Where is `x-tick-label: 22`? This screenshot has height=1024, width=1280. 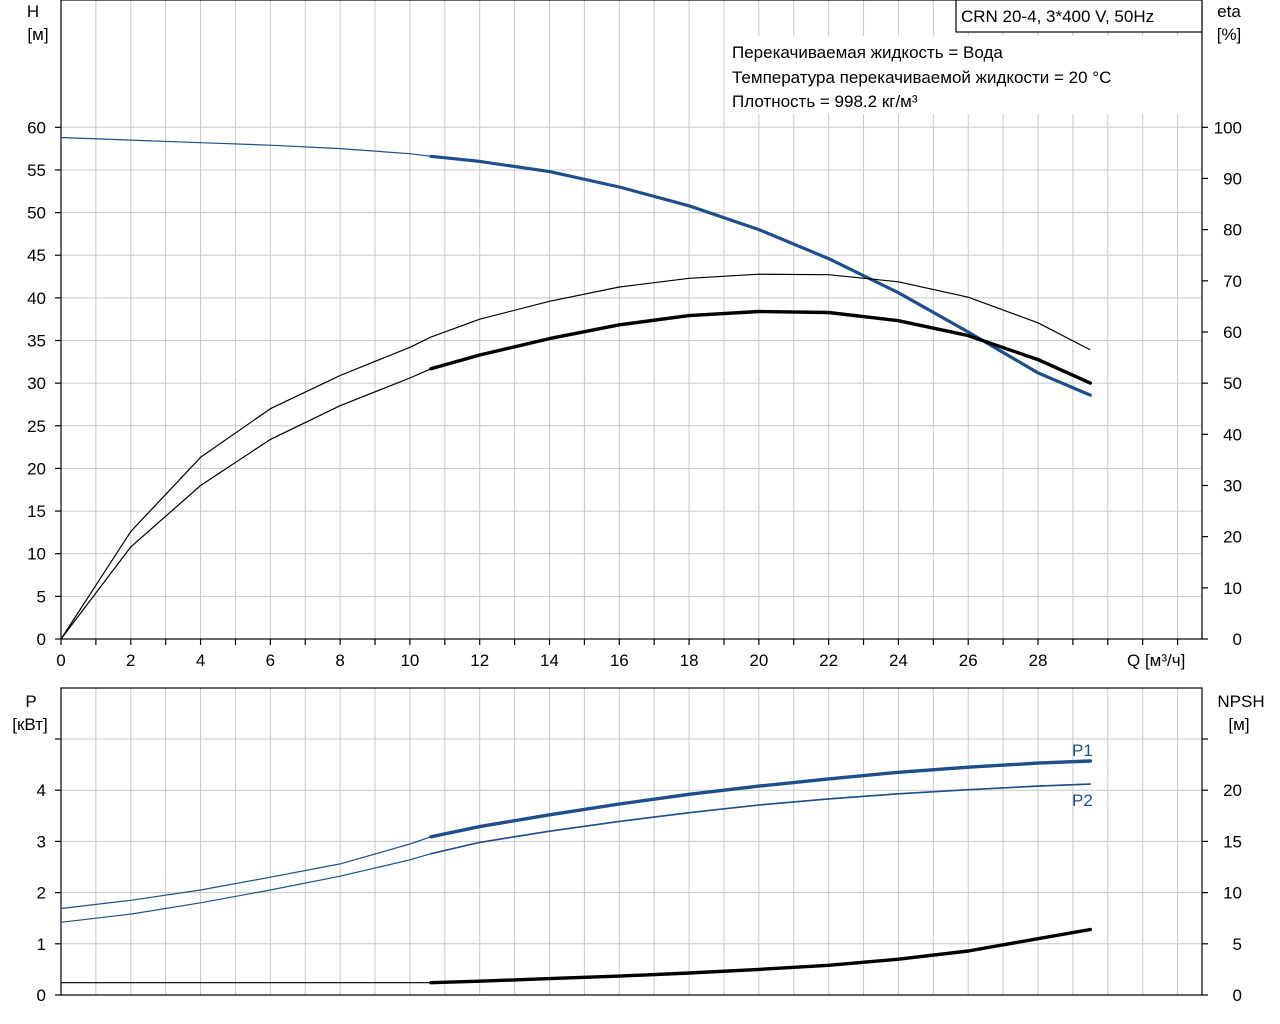
x-tick-label: 22 is located at coordinates (828, 660).